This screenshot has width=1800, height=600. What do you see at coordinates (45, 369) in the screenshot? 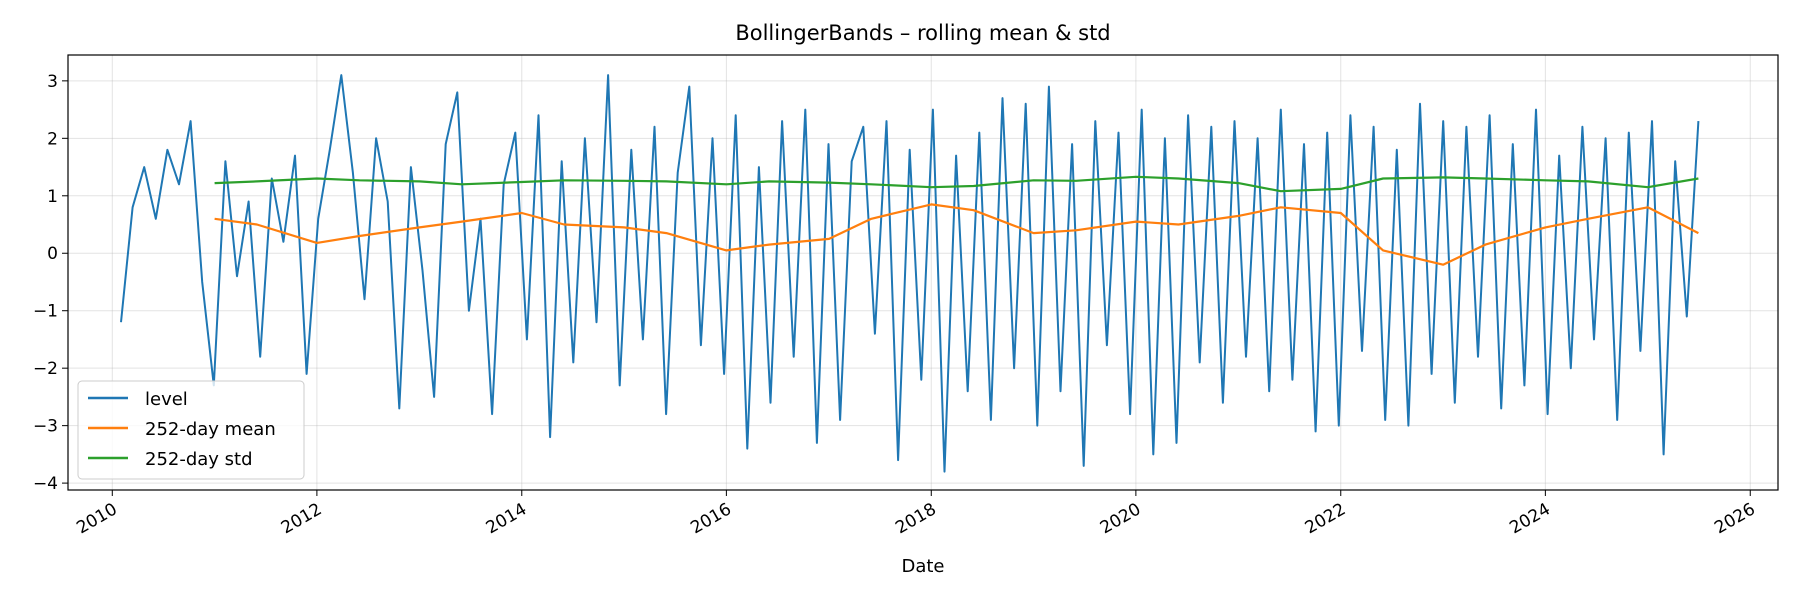
I see `y-tick-label: −2` at bounding box center [45, 369].